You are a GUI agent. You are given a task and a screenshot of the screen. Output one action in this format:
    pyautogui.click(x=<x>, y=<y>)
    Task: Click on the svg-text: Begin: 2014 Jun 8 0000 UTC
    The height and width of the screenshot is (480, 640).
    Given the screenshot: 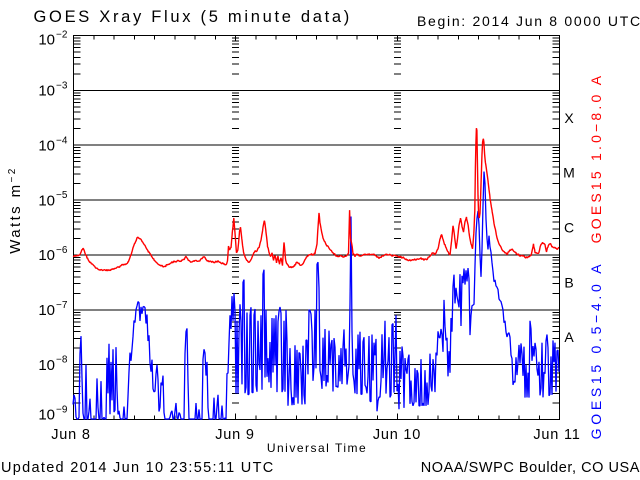 What is the action you would take?
    pyautogui.click(x=528, y=21)
    